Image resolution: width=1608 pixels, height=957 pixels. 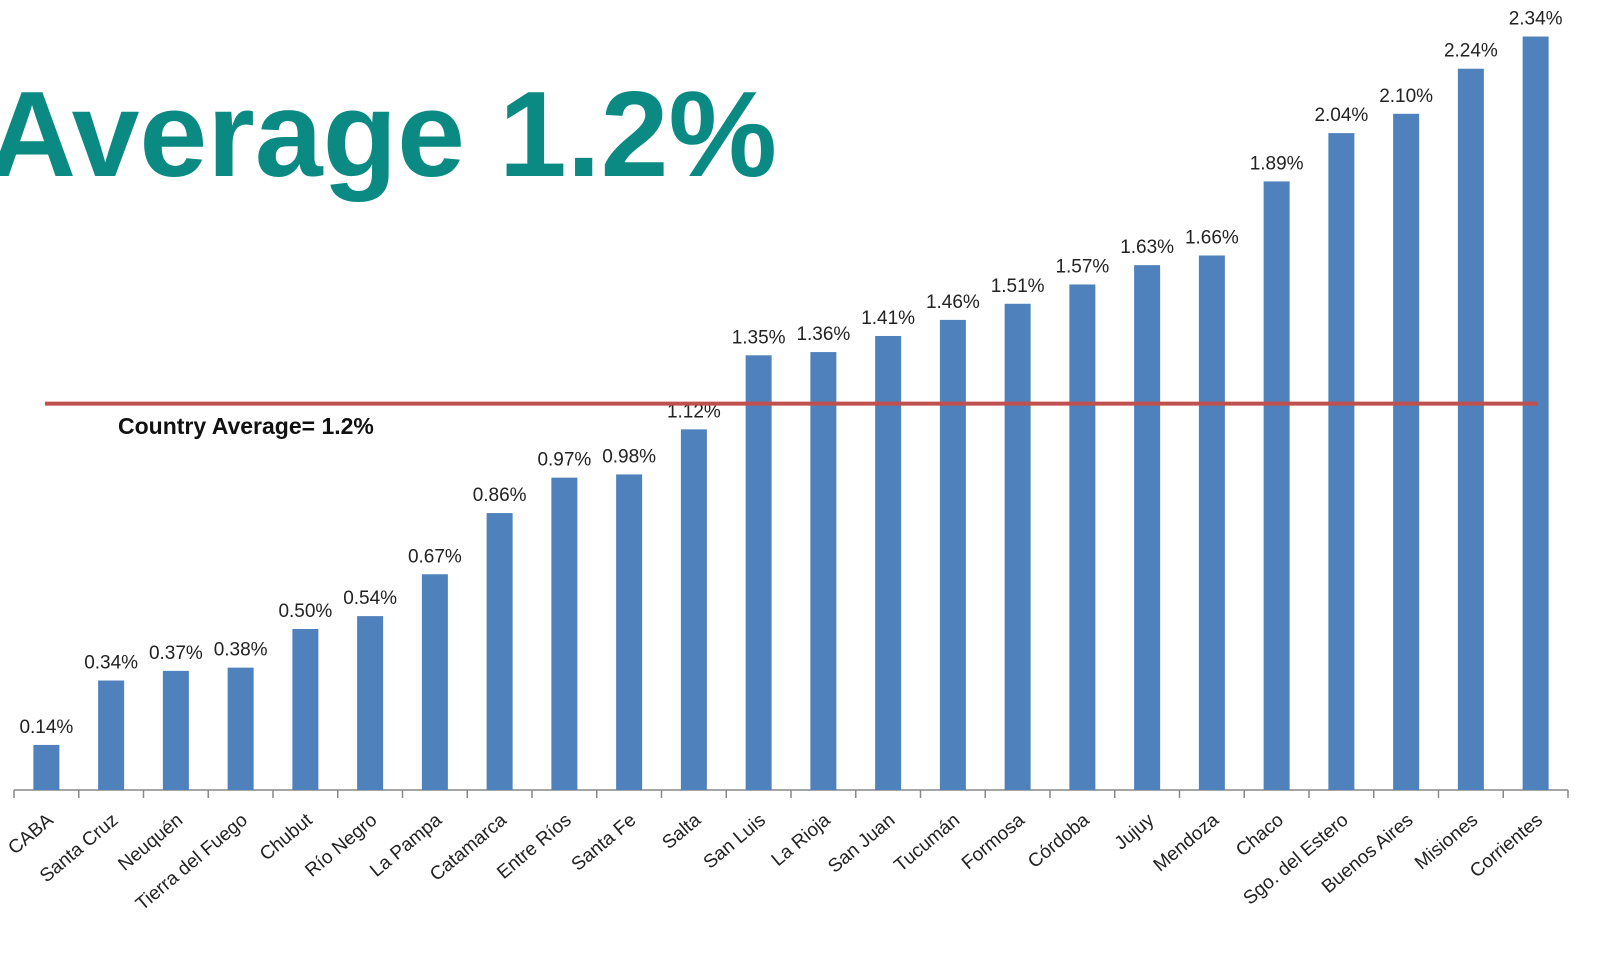 I want to click on value-label: 1.46%, so click(x=953, y=302).